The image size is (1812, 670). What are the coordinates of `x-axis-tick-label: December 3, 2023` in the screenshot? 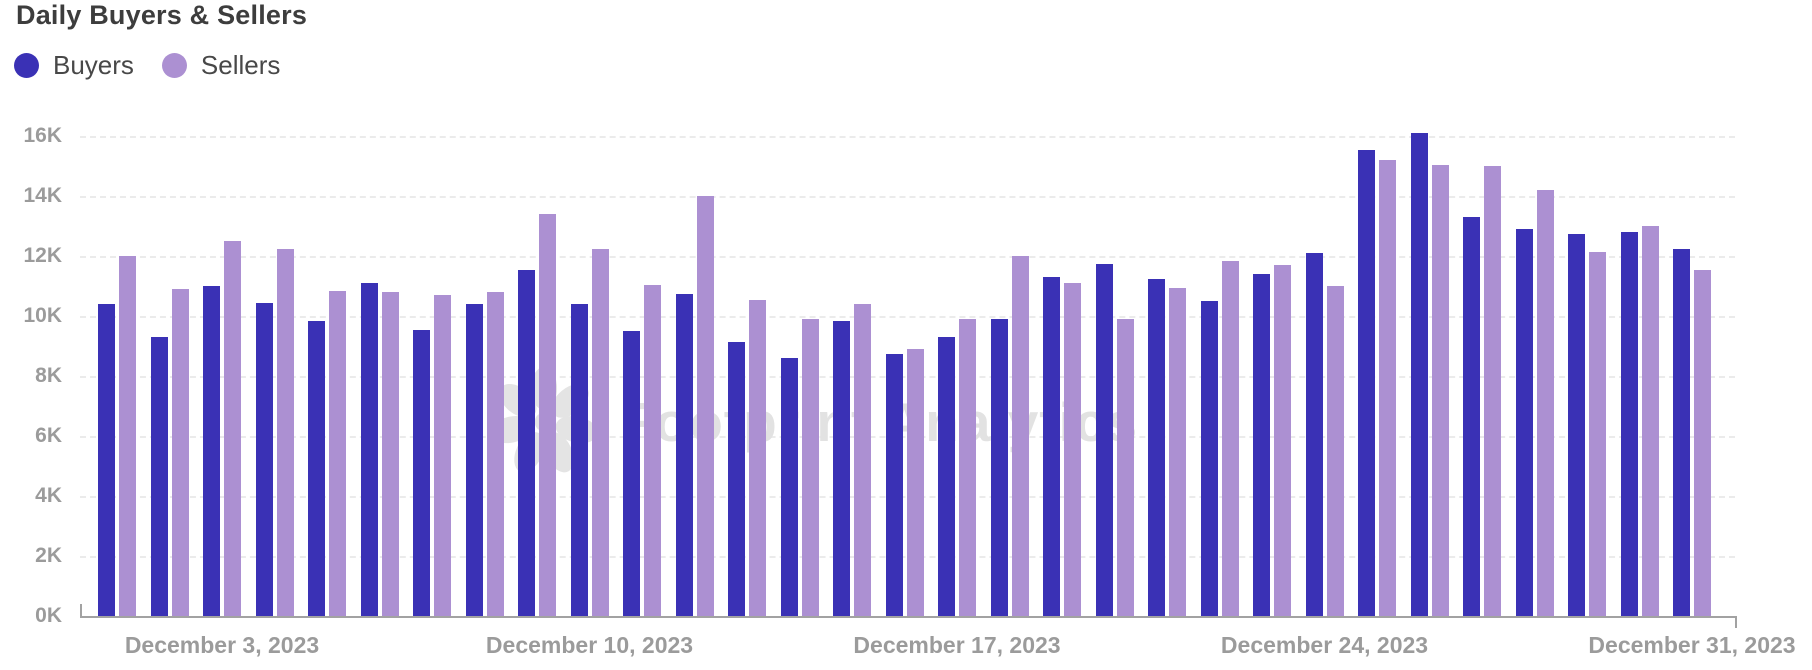 It's located at (222, 645).